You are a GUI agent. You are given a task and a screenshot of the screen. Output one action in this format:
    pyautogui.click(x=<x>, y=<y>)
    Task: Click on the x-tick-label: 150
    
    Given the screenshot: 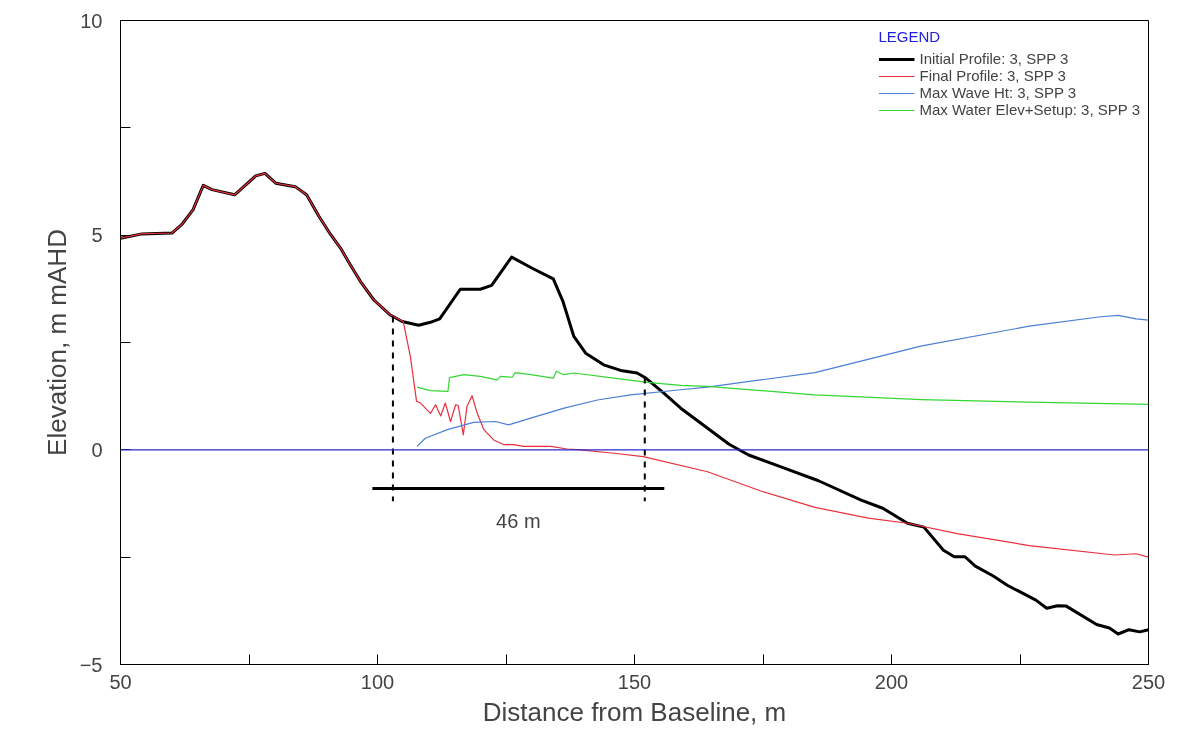 What is the action you would take?
    pyautogui.click(x=634, y=681)
    